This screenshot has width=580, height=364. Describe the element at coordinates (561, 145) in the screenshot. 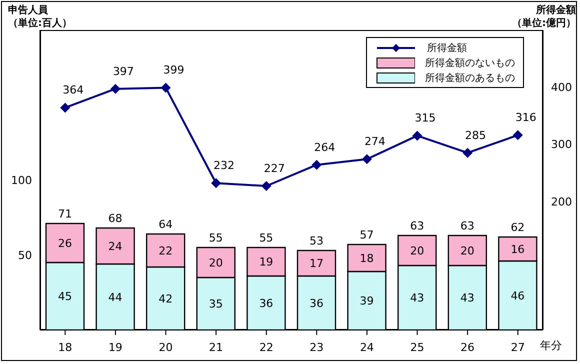

I see `y2-tick-label: 300` at that location.